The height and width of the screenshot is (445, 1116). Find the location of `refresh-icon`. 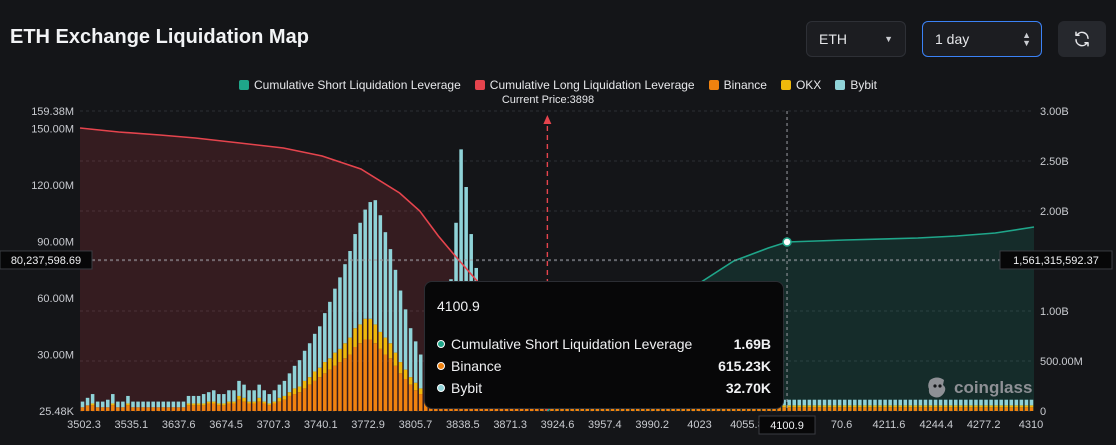

refresh-icon is located at coordinates (1082, 39).